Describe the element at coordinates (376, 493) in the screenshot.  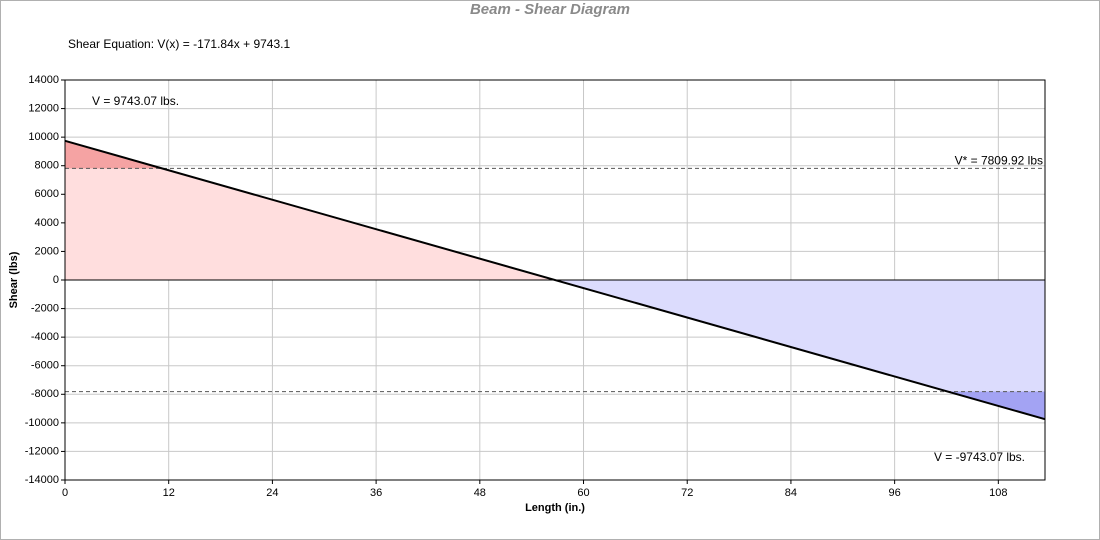
I see `x-tick-label: 36` at that location.